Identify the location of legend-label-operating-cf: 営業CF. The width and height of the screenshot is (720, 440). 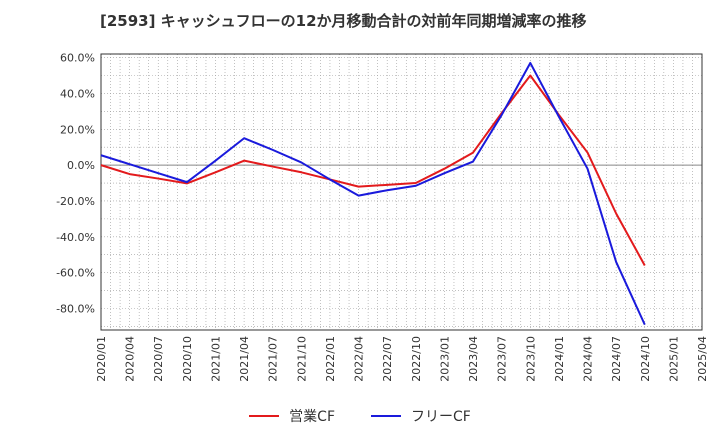
(312, 417).